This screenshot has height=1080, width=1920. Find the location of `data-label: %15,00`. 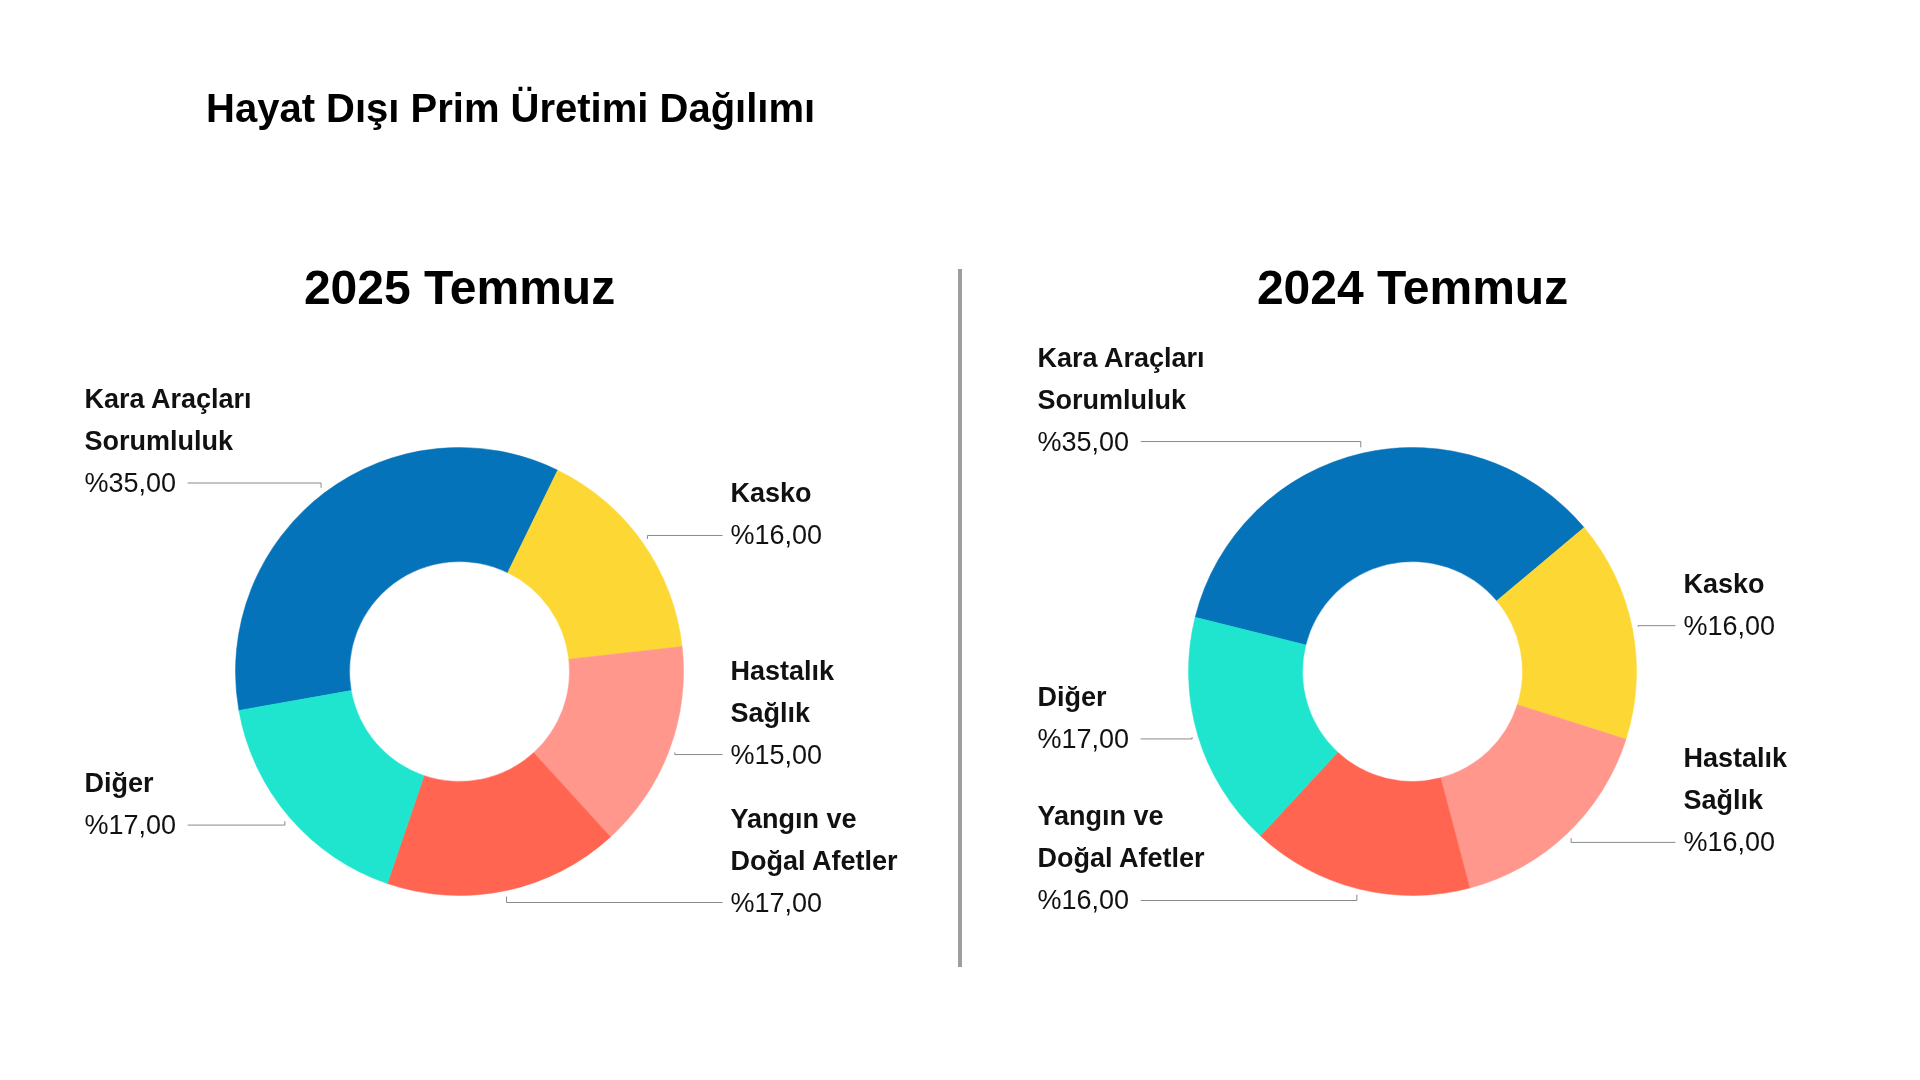

data-label: %15,00 is located at coordinates (776, 754).